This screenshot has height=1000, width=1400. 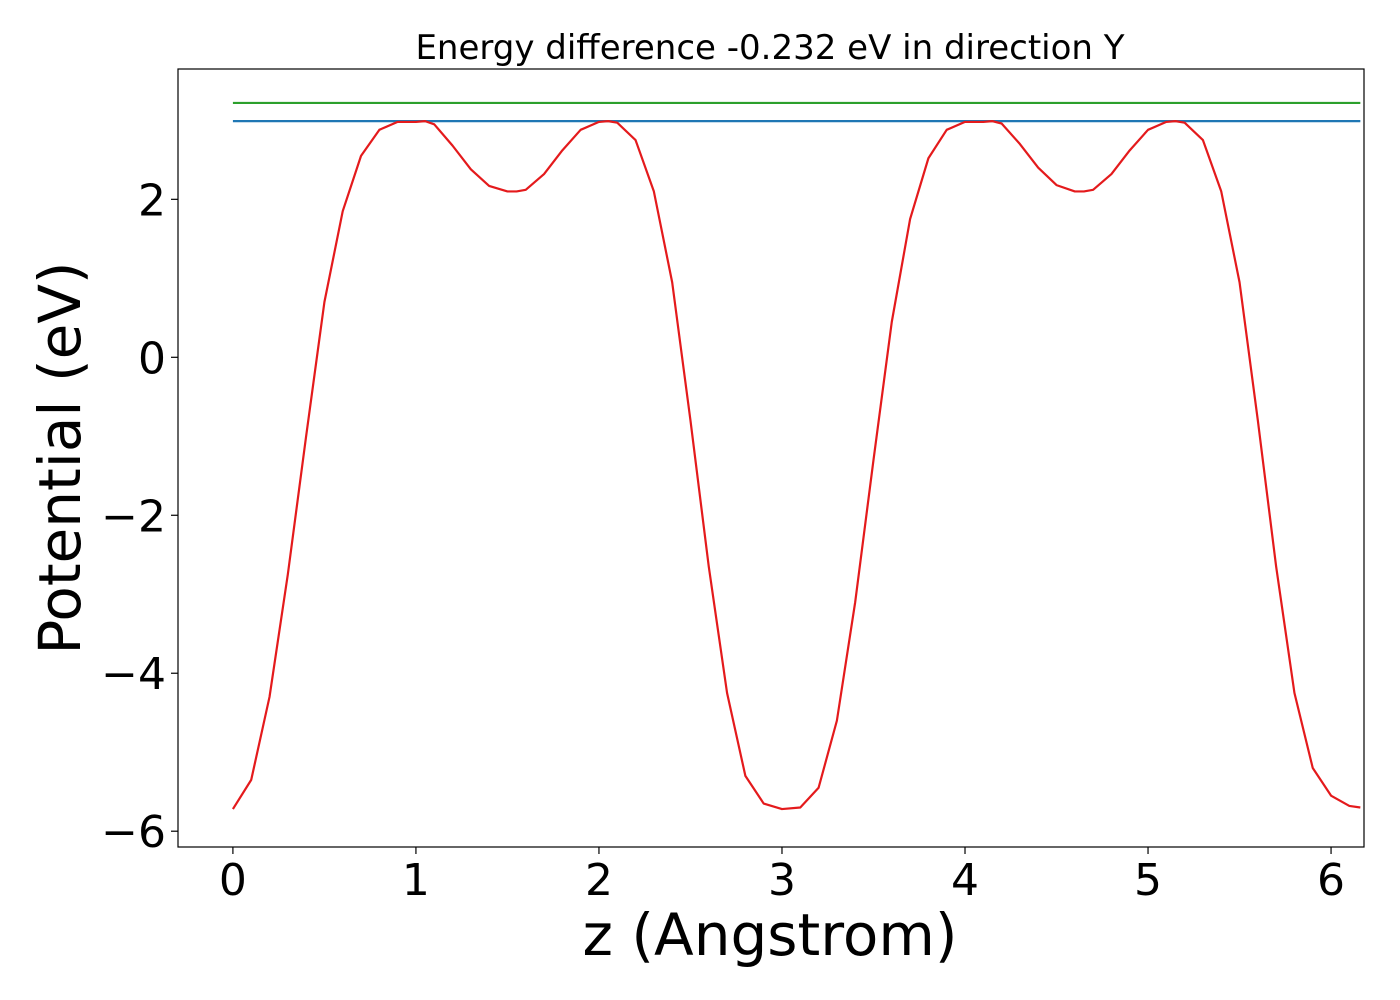 What do you see at coordinates (133, 516) in the screenshot?
I see `y-tick-label: −2` at bounding box center [133, 516].